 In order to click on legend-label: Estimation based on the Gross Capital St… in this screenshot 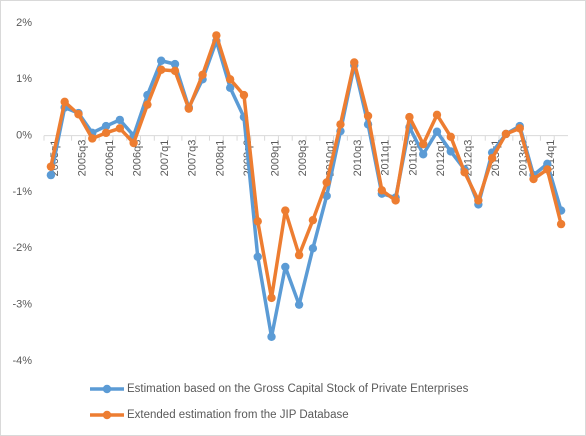, I will do `click(298, 389)`.